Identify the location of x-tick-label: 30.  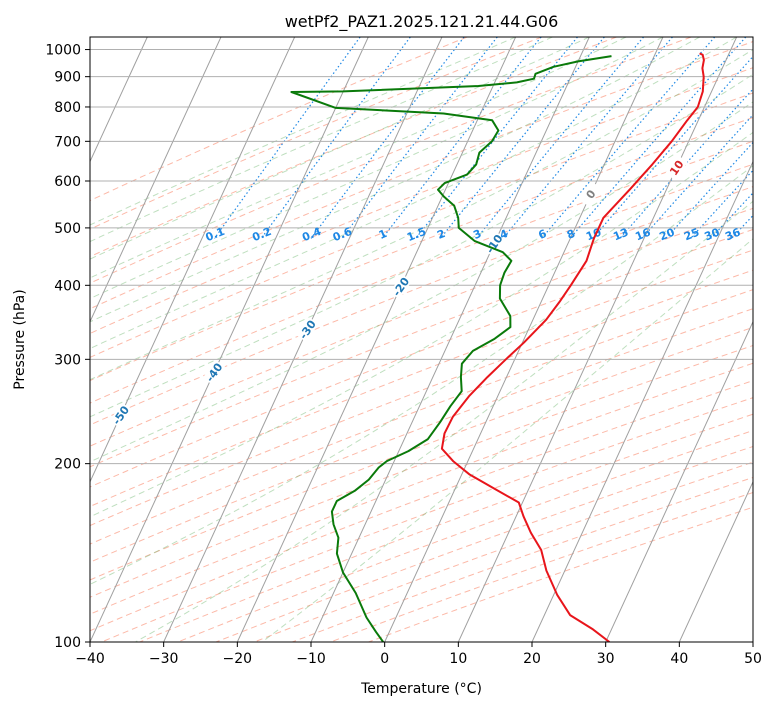
(606, 659).